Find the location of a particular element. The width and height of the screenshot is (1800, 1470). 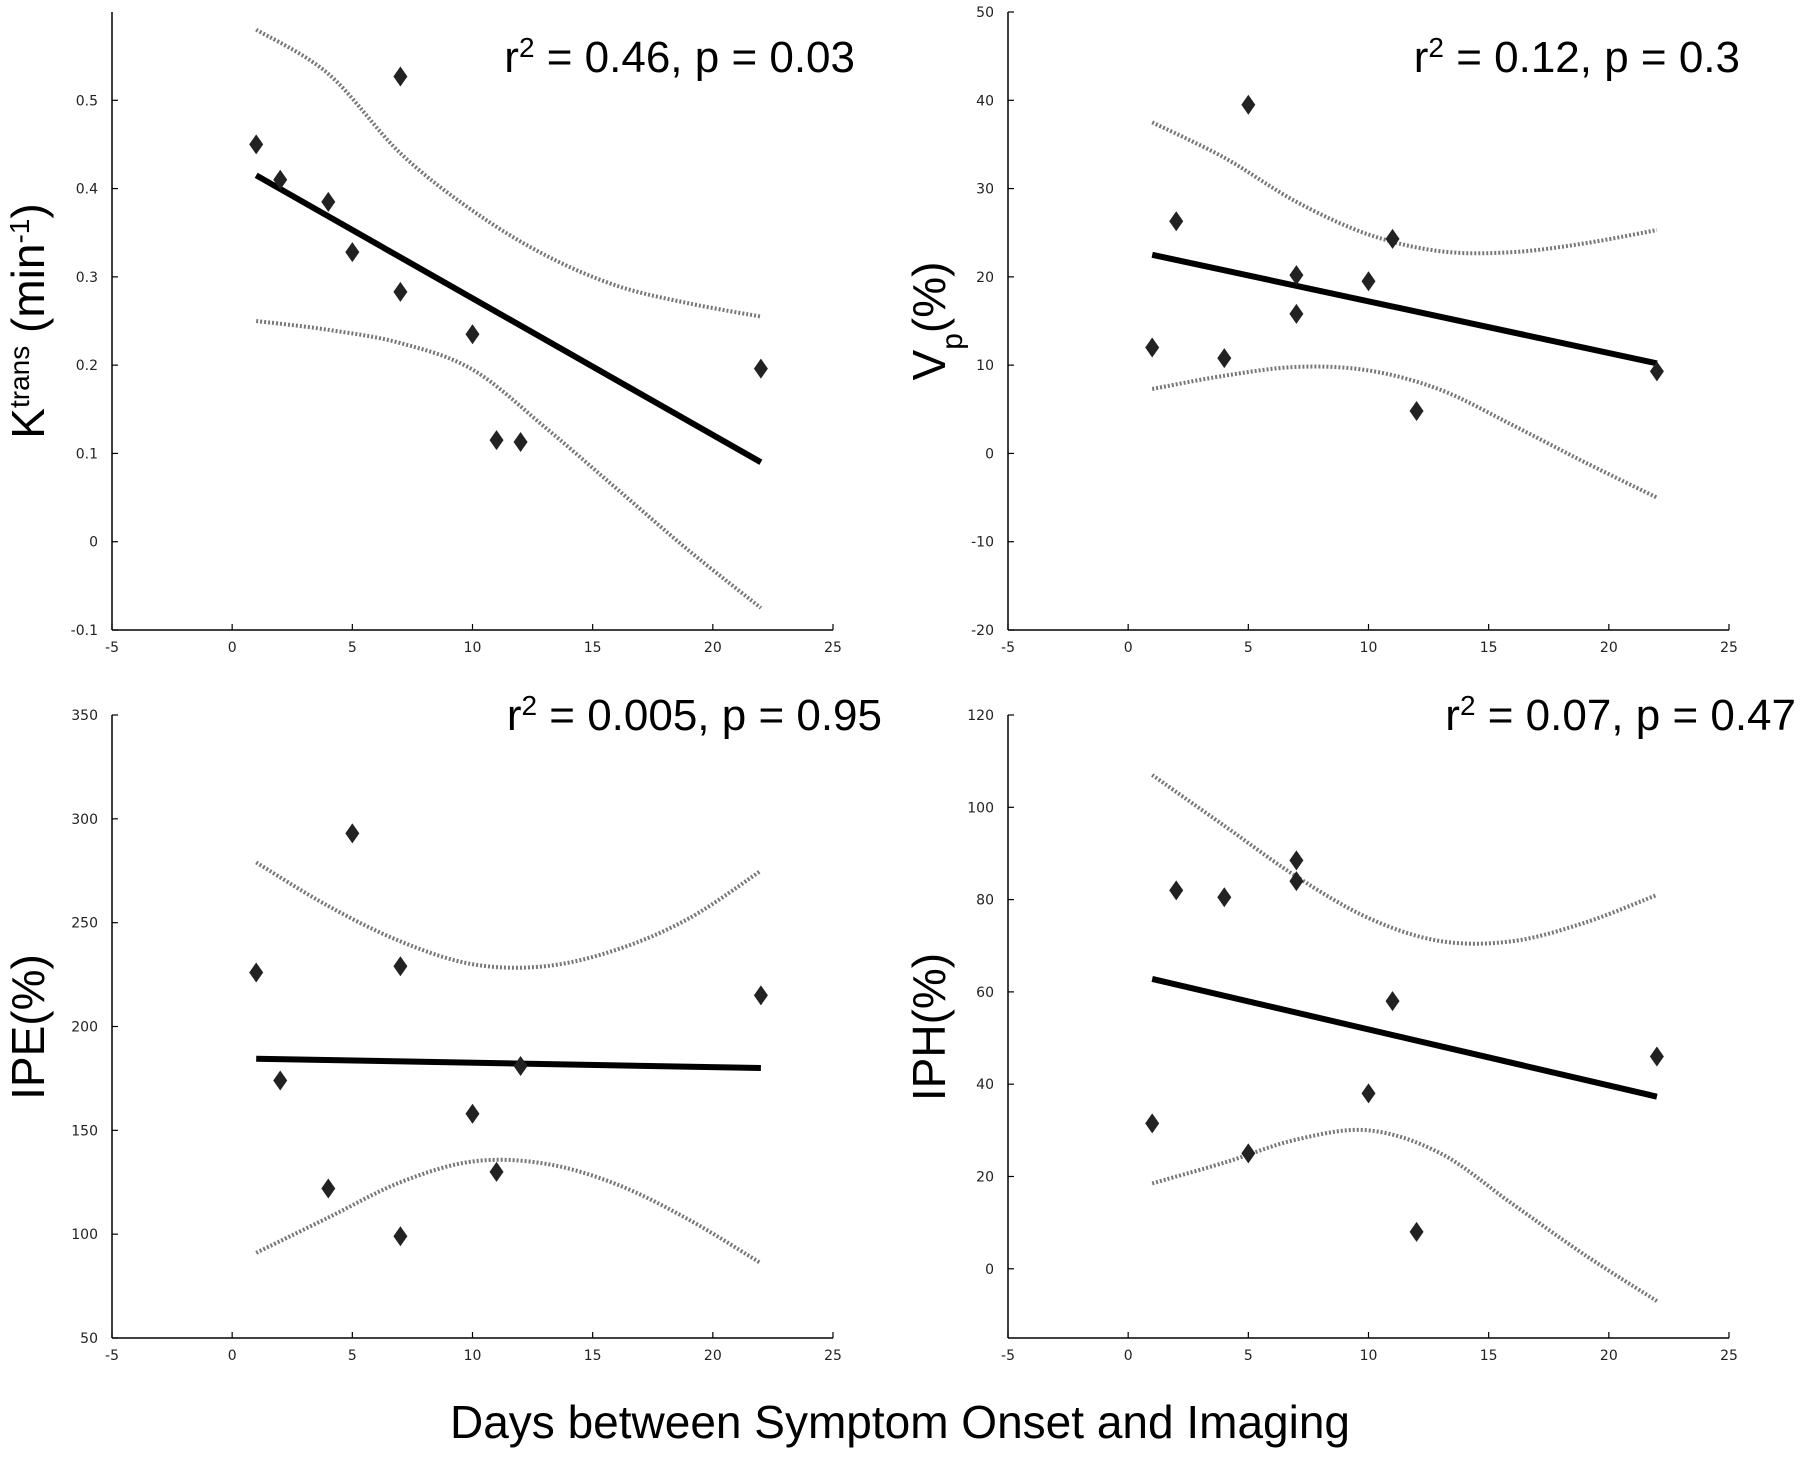

y-tick-label: 0.1 is located at coordinates (87, 454).